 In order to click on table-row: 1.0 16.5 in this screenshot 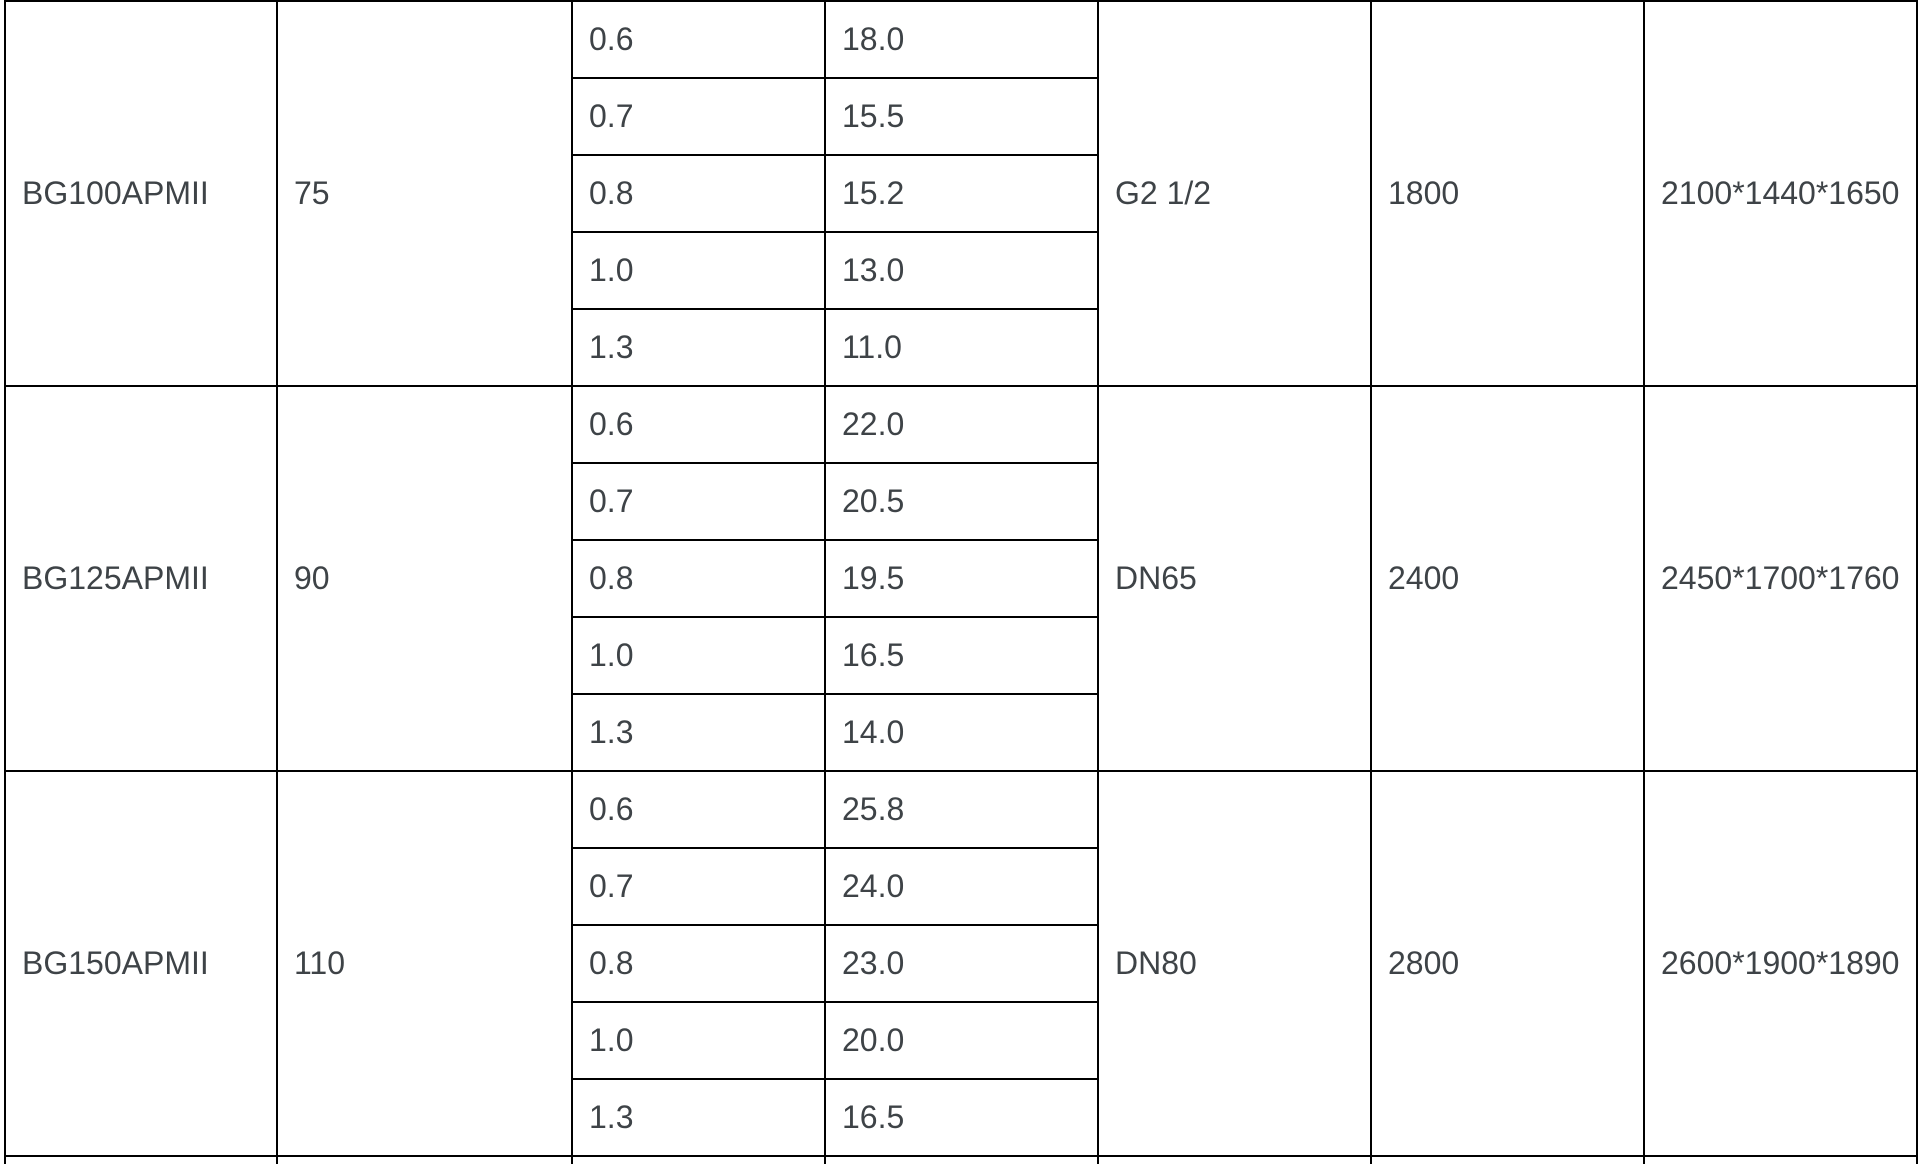, I will do `click(961, 655)`.